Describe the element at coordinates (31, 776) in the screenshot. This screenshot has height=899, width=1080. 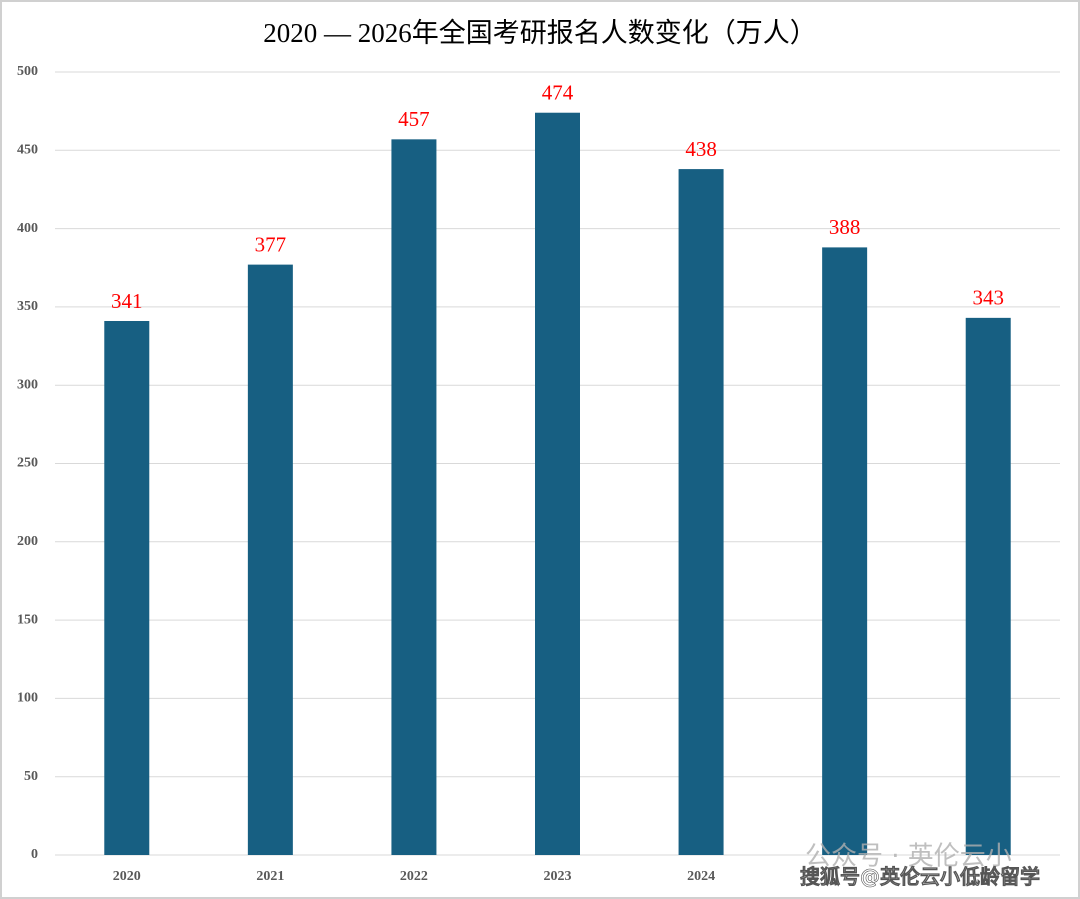
I see `y-tick-label: 50` at that location.